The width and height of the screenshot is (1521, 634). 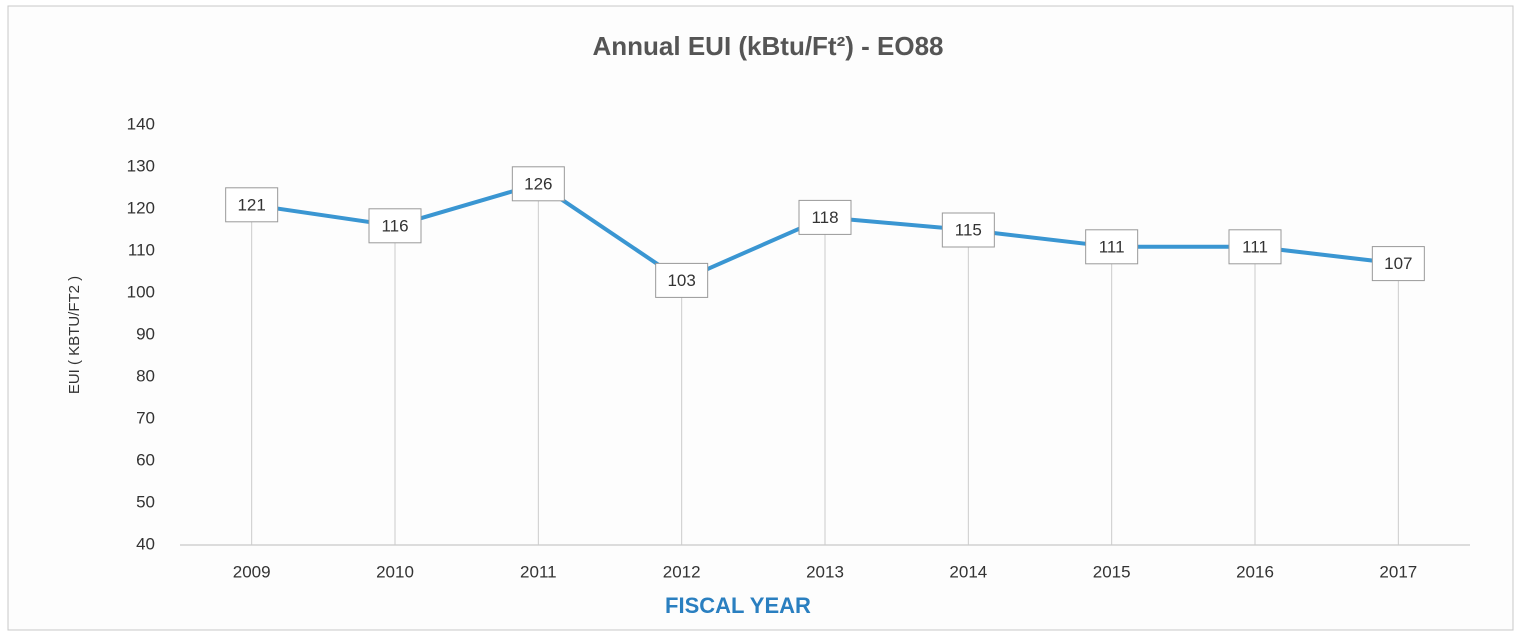 What do you see at coordinates (145, 333) in the screenshot?
I see `y-tick-label: 90` at bounding box center [145, 333].